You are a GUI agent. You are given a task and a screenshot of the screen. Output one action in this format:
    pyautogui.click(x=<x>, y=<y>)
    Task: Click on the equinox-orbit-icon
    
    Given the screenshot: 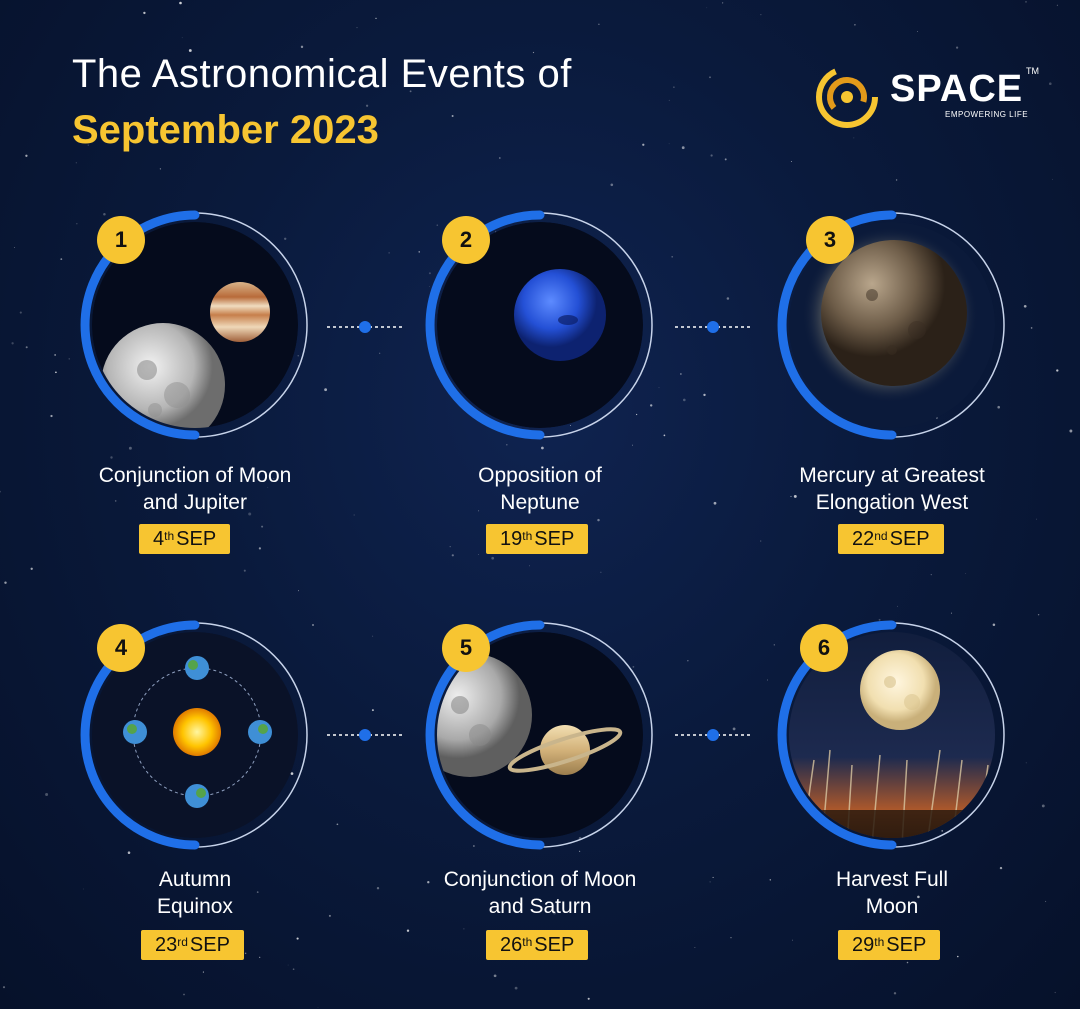 What is the action you would take?
    pyautogui.click(x=195, y=735)
    